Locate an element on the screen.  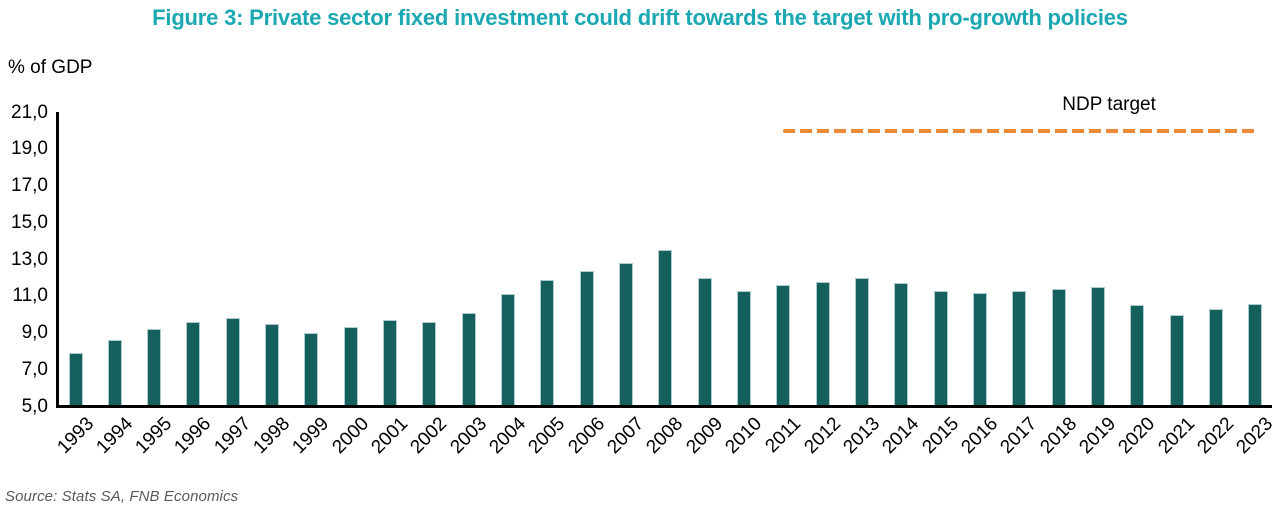
y-tick-label: 17,0 is located at coordinates (29, 185).